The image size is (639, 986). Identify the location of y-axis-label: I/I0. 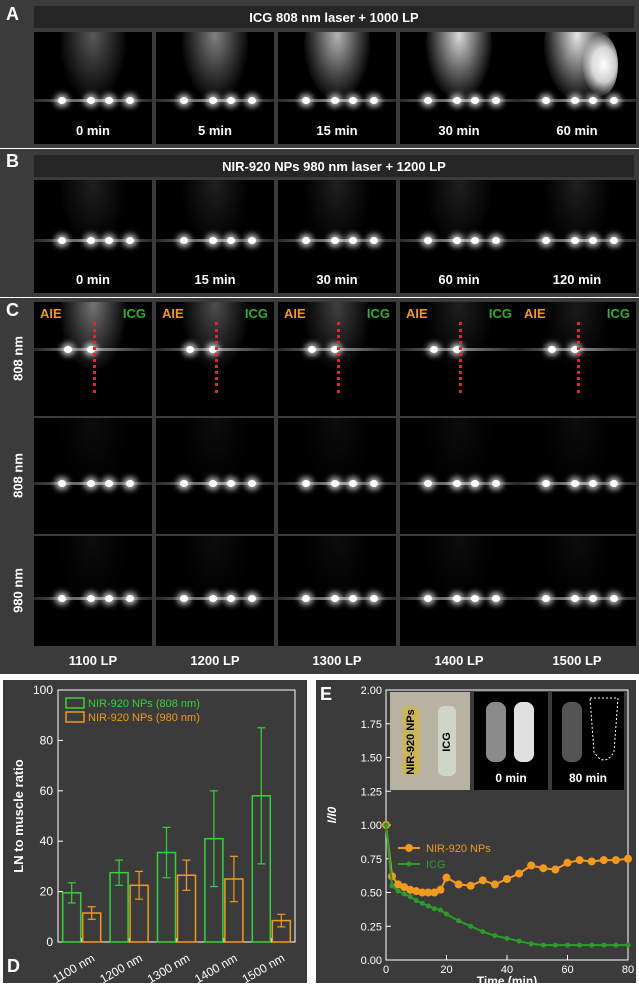
(332, 814).